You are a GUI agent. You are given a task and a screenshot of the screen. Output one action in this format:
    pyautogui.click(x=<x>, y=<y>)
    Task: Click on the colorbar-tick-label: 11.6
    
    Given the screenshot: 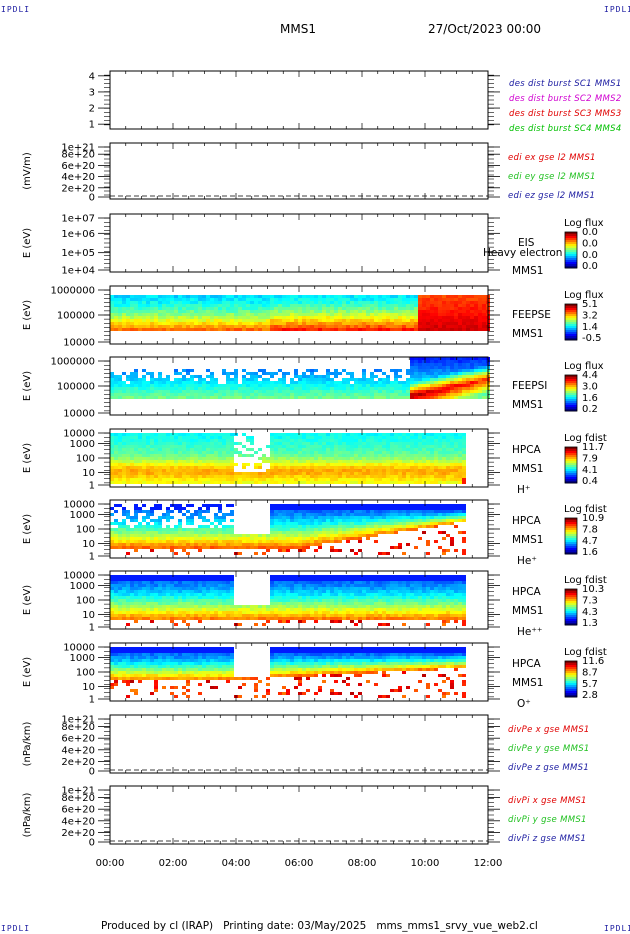 What is the action you would take?
    pyautogui.click(x=593, y=661)
    